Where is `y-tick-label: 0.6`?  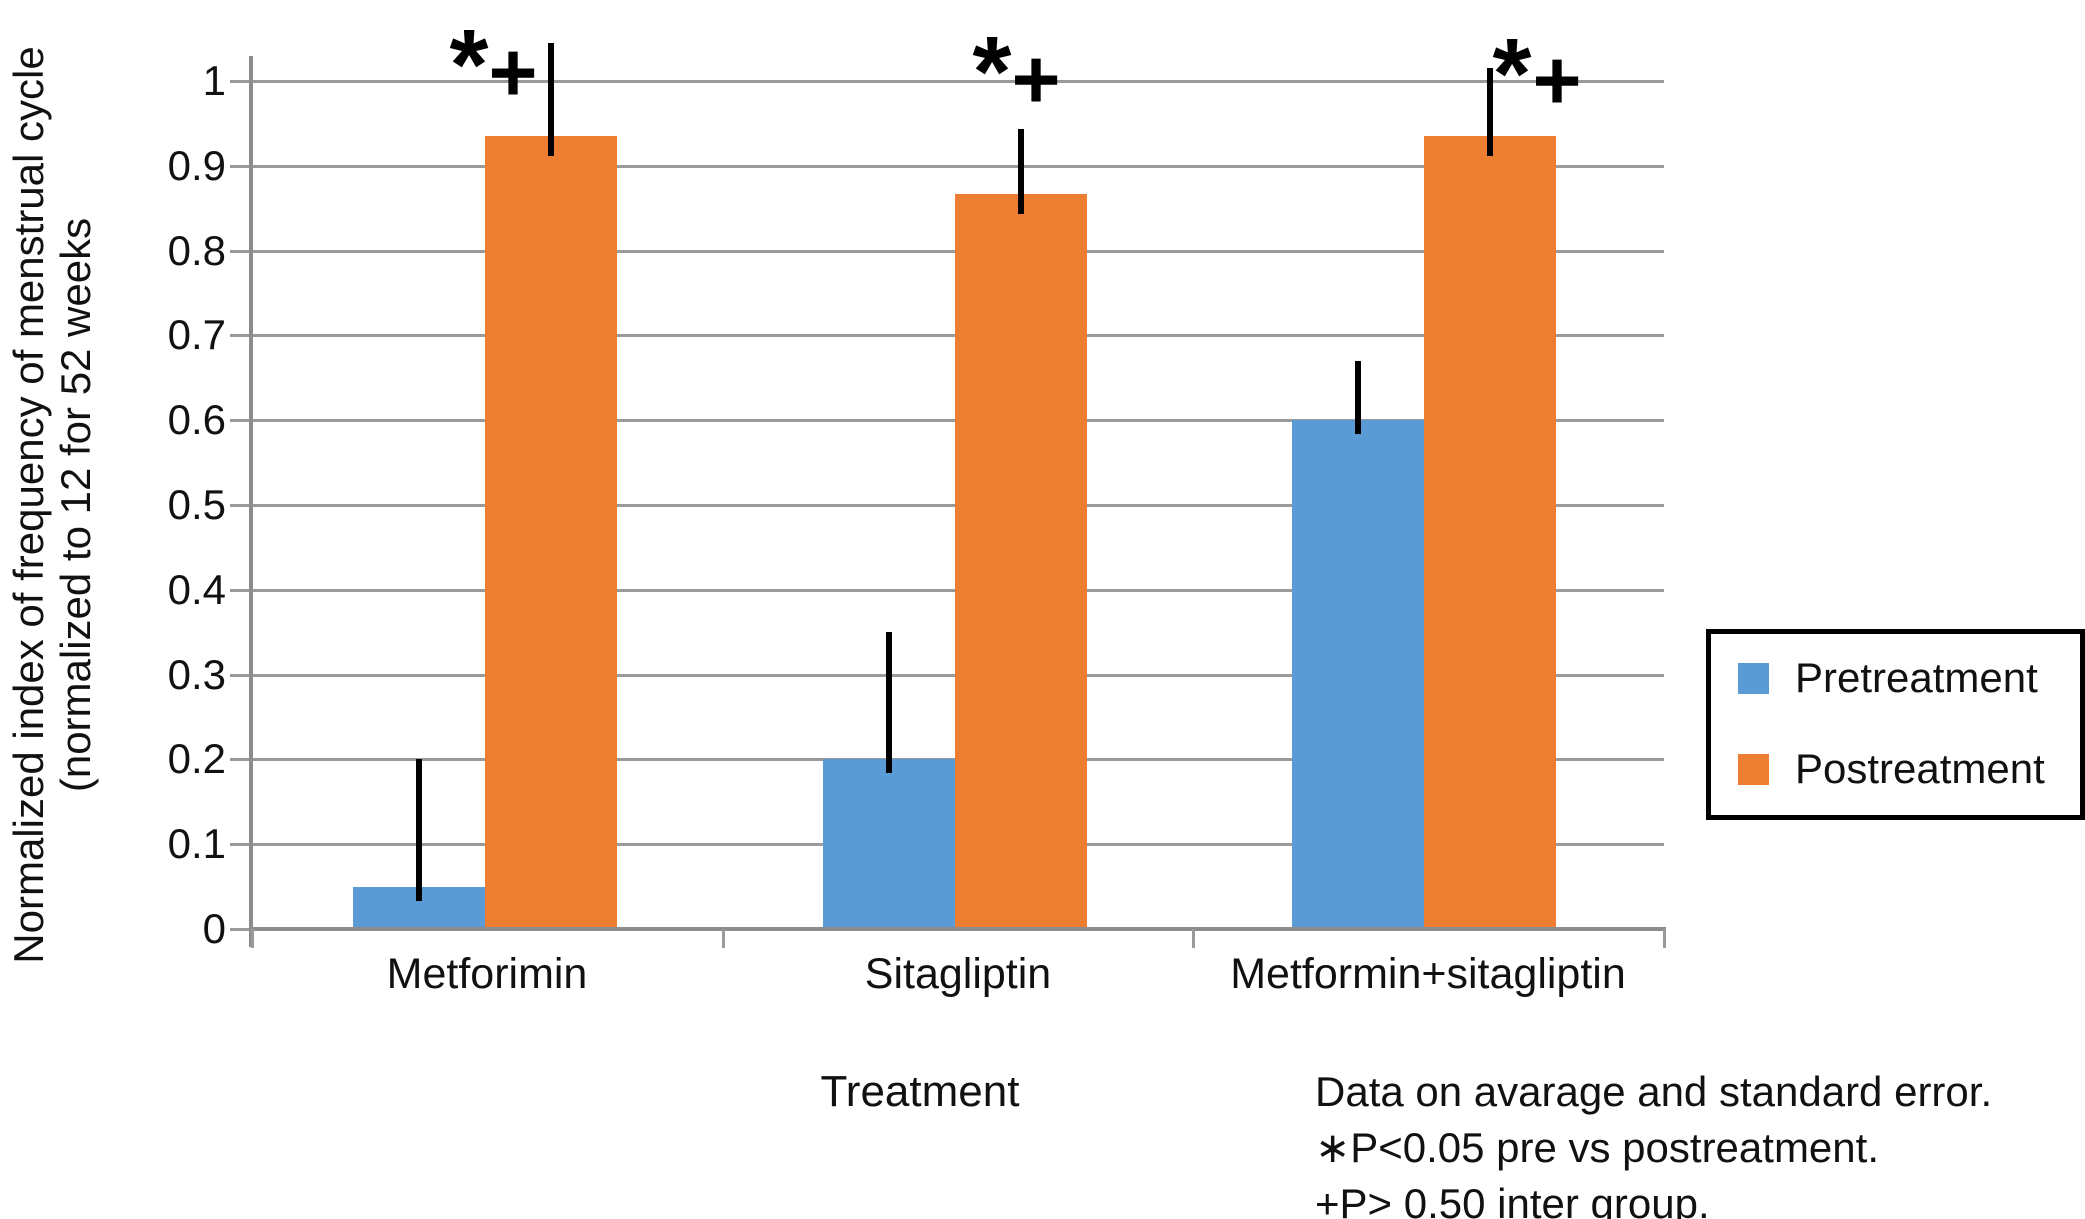
y-tick-label: 0.6 is located at coordinates (196, 420).